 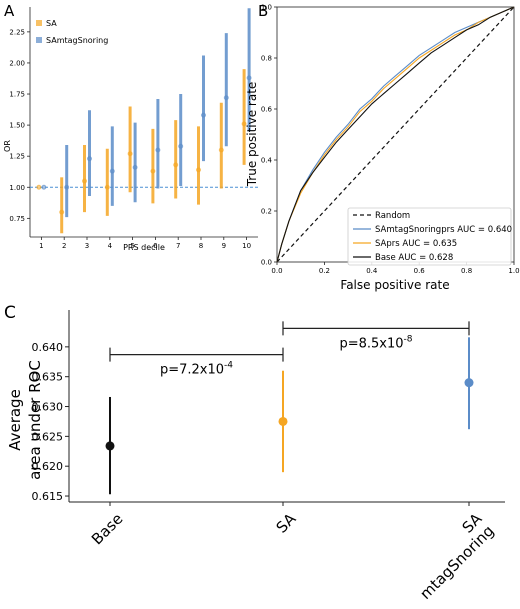 I want to click on panel-b-y-tick-label: 1.0, so click(x=266, y=8).